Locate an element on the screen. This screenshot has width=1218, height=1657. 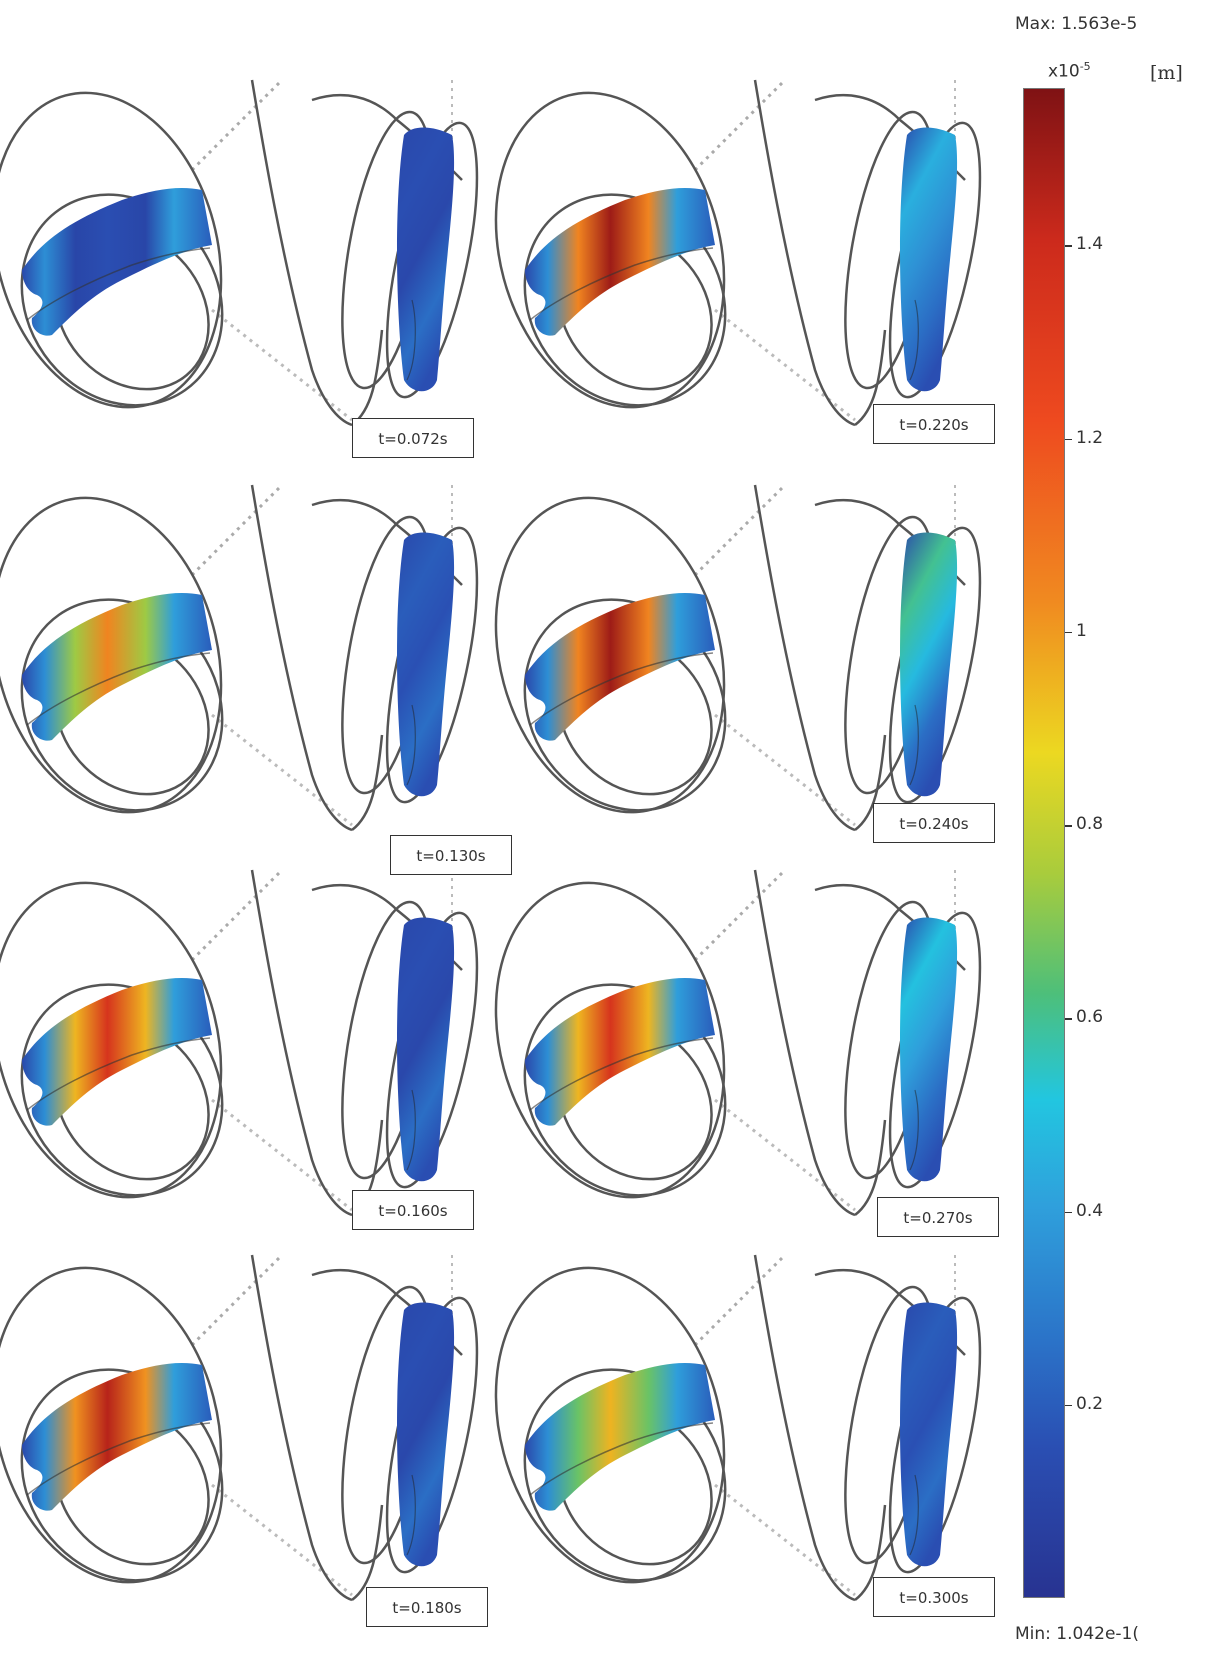
time-label: t=0.270s is located at coordinates (938, 1217).